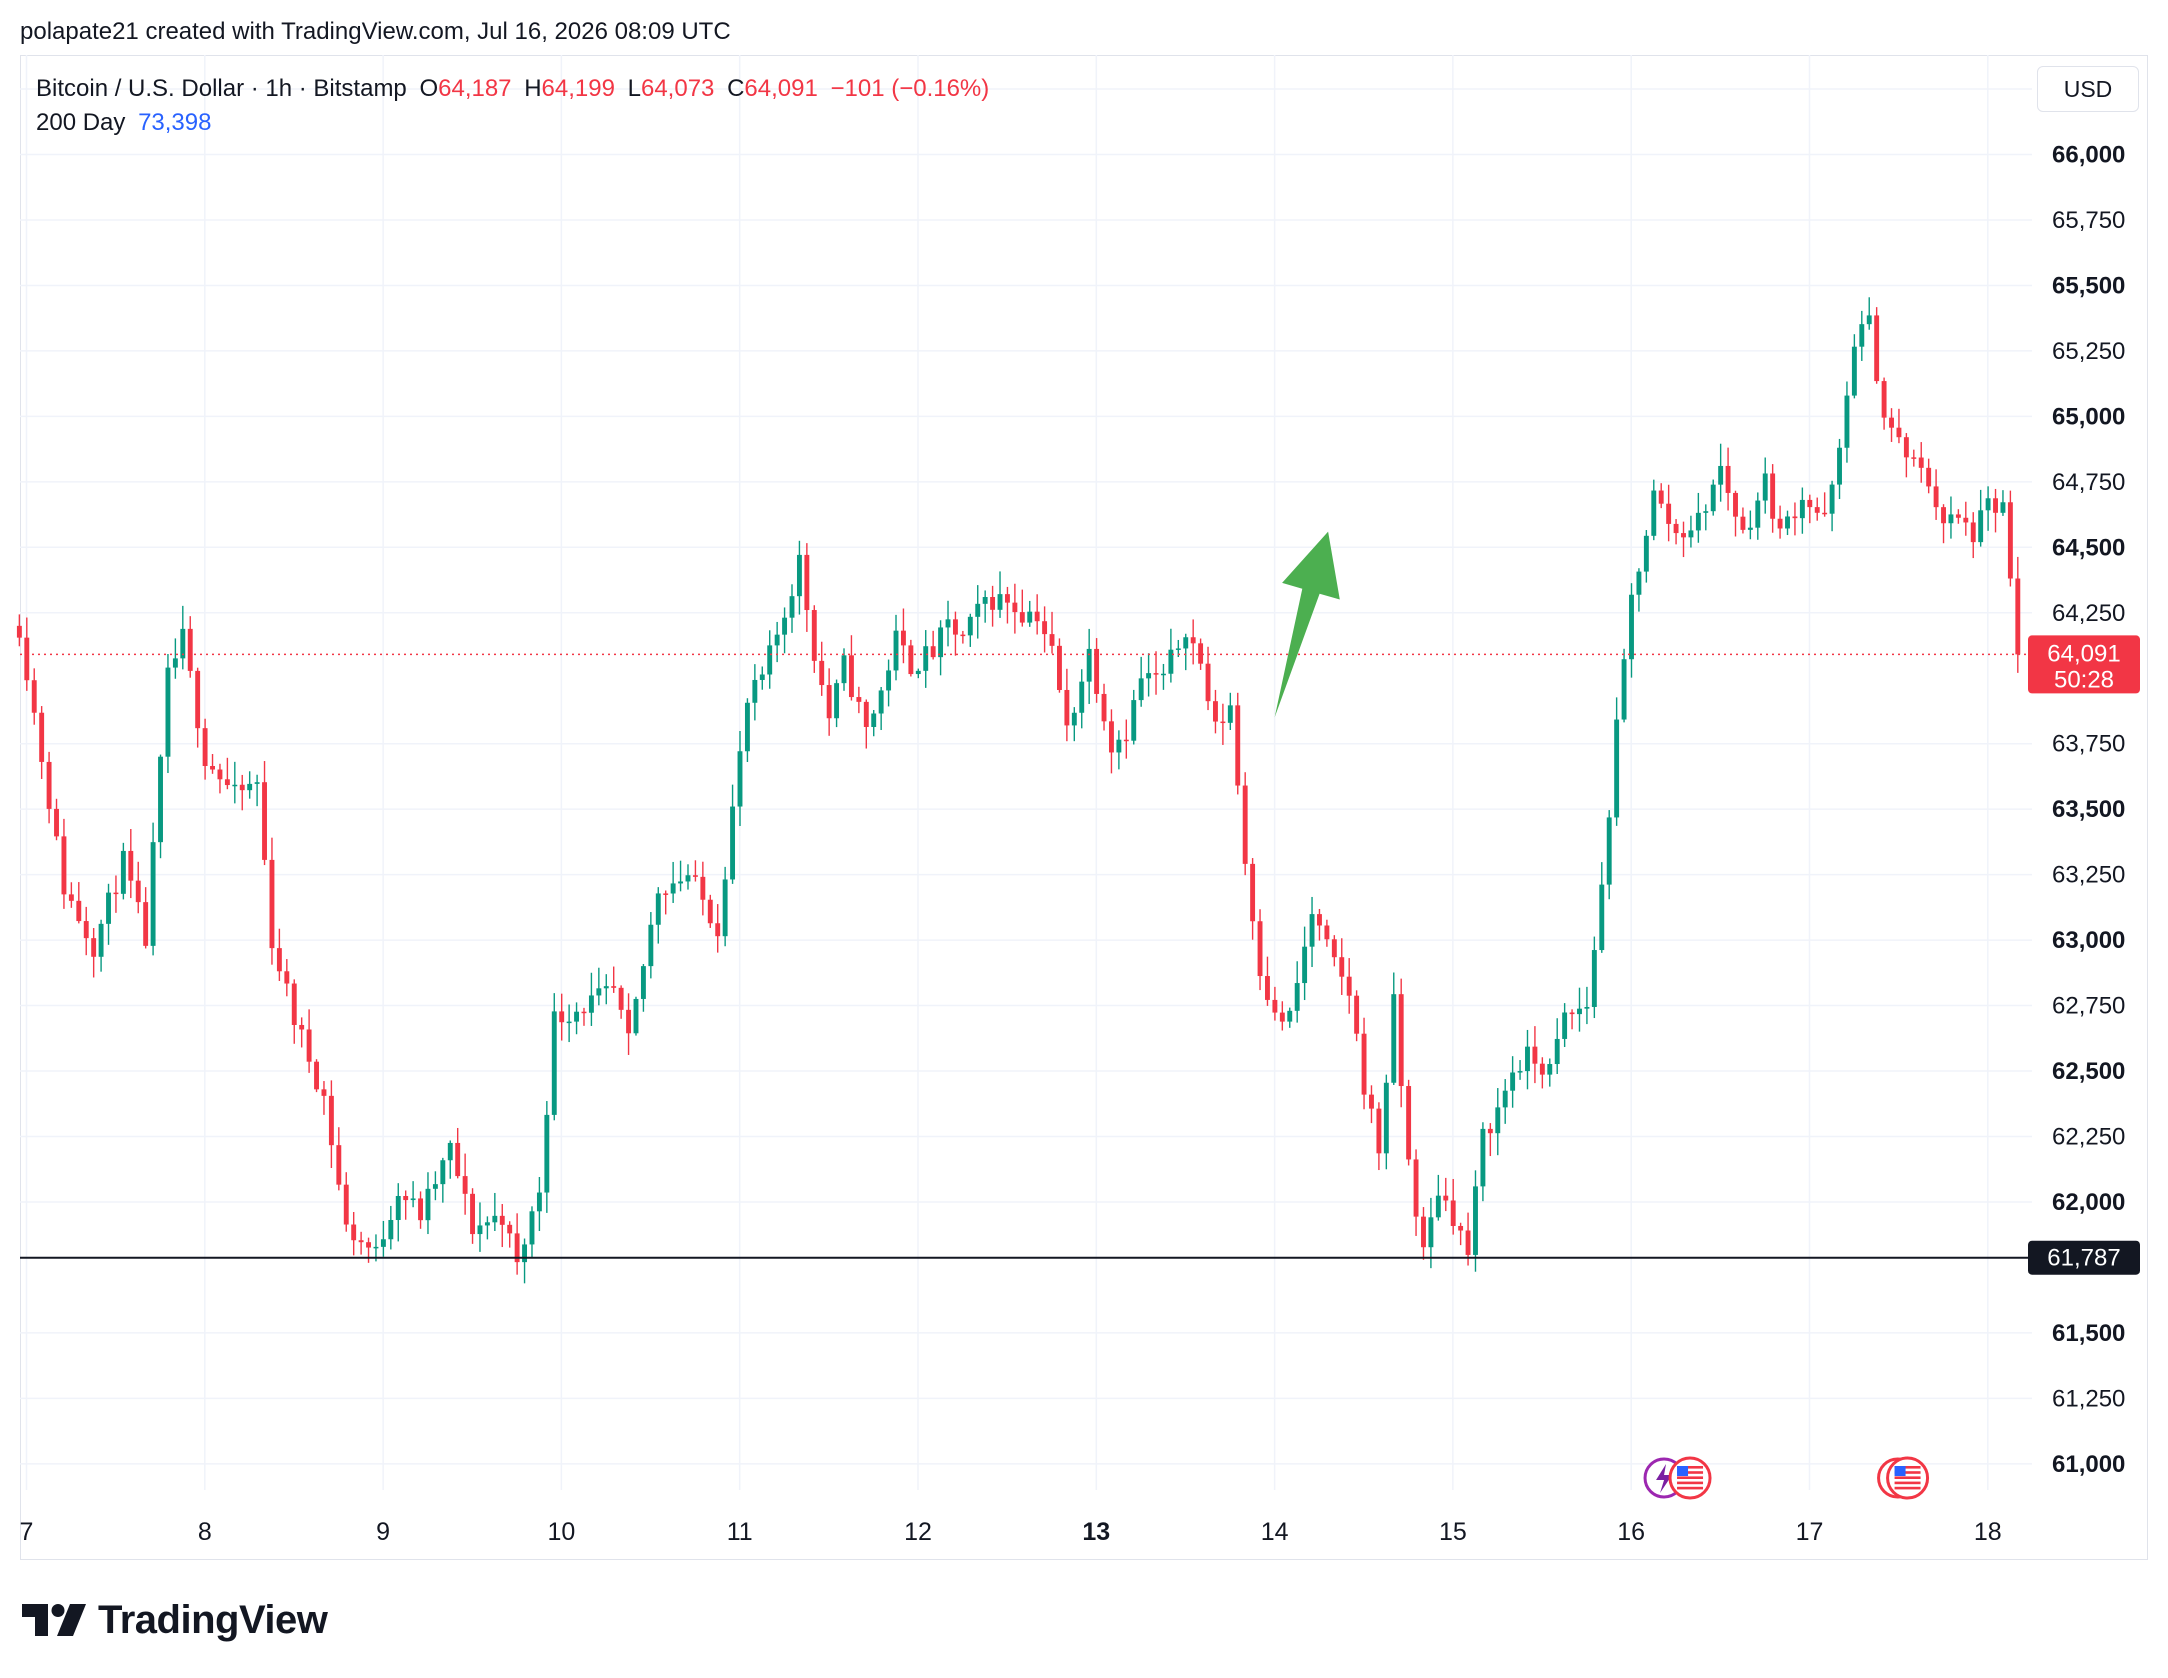 The height and width of the screenshot is (1678, 2168). What do you see at coordinates (175, 1620) in the screenshot?
I see `tradingview-logo: TradingView` at bounding box center [175, 1620].